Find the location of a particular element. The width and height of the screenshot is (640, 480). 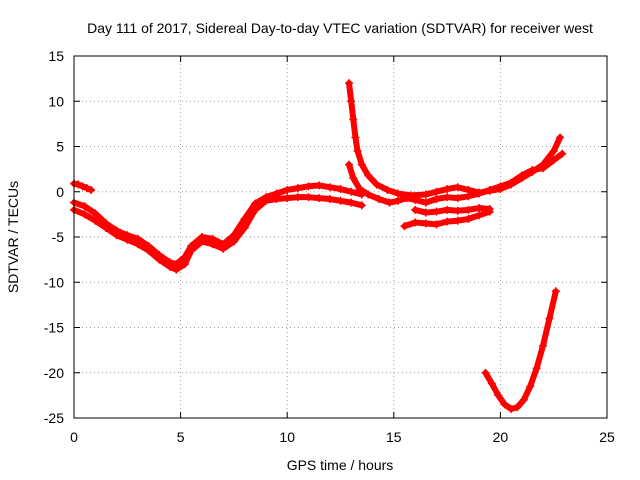

x-tick-label: 0 is located at coordinates (74, 437).